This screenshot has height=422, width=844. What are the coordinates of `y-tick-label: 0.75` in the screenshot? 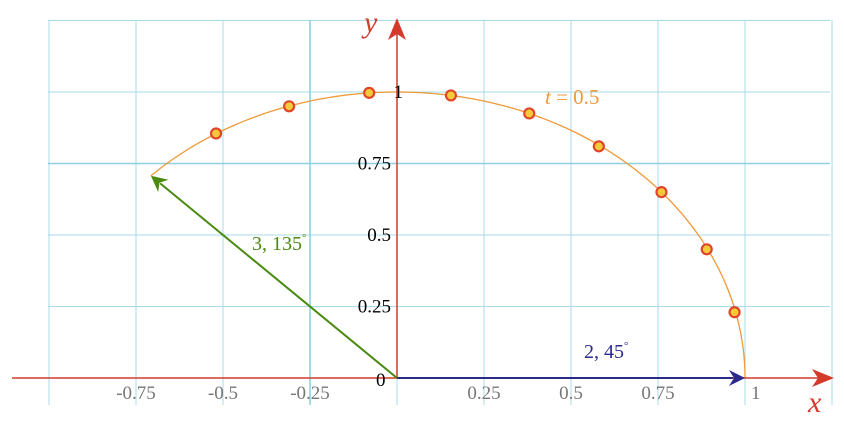 It's located at (374, 164).